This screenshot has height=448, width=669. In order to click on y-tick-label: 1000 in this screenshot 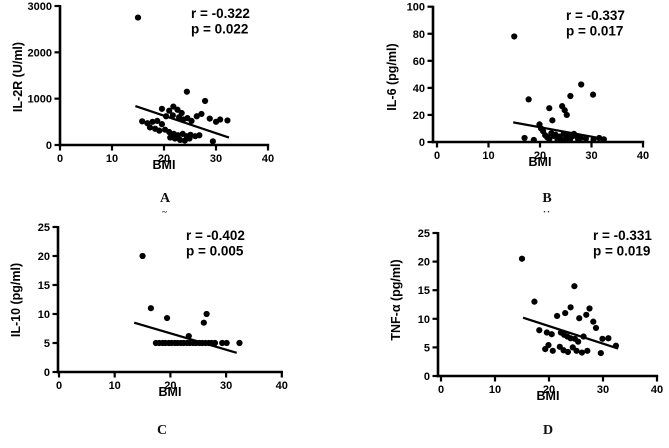, I will do `click(40, 100)`.